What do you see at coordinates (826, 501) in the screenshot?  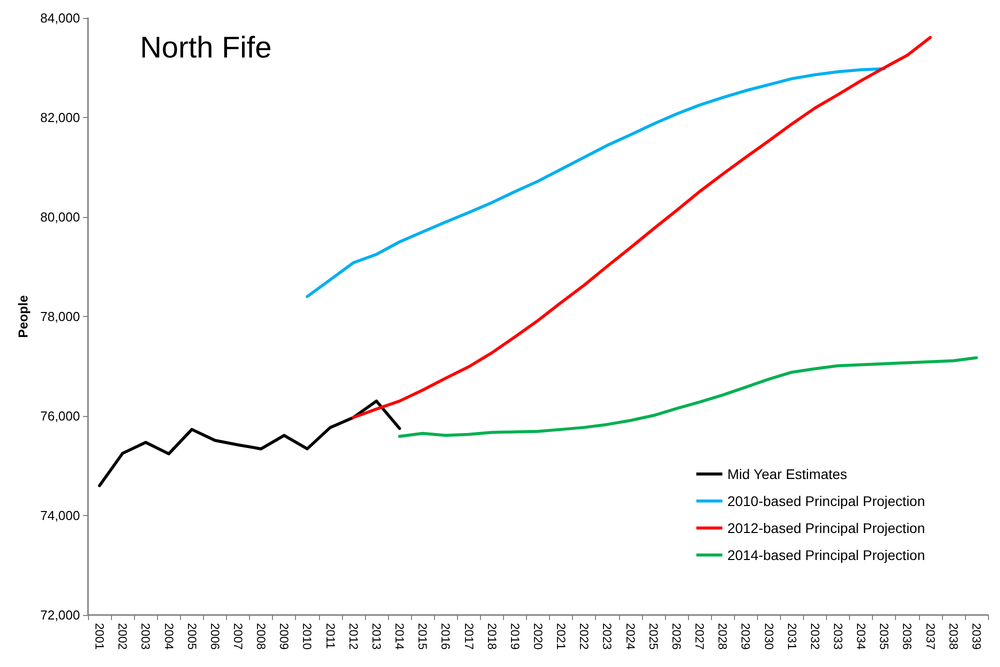 I see `legend-label: 2010-based Principal Projection` at bounding box center [826, 501].